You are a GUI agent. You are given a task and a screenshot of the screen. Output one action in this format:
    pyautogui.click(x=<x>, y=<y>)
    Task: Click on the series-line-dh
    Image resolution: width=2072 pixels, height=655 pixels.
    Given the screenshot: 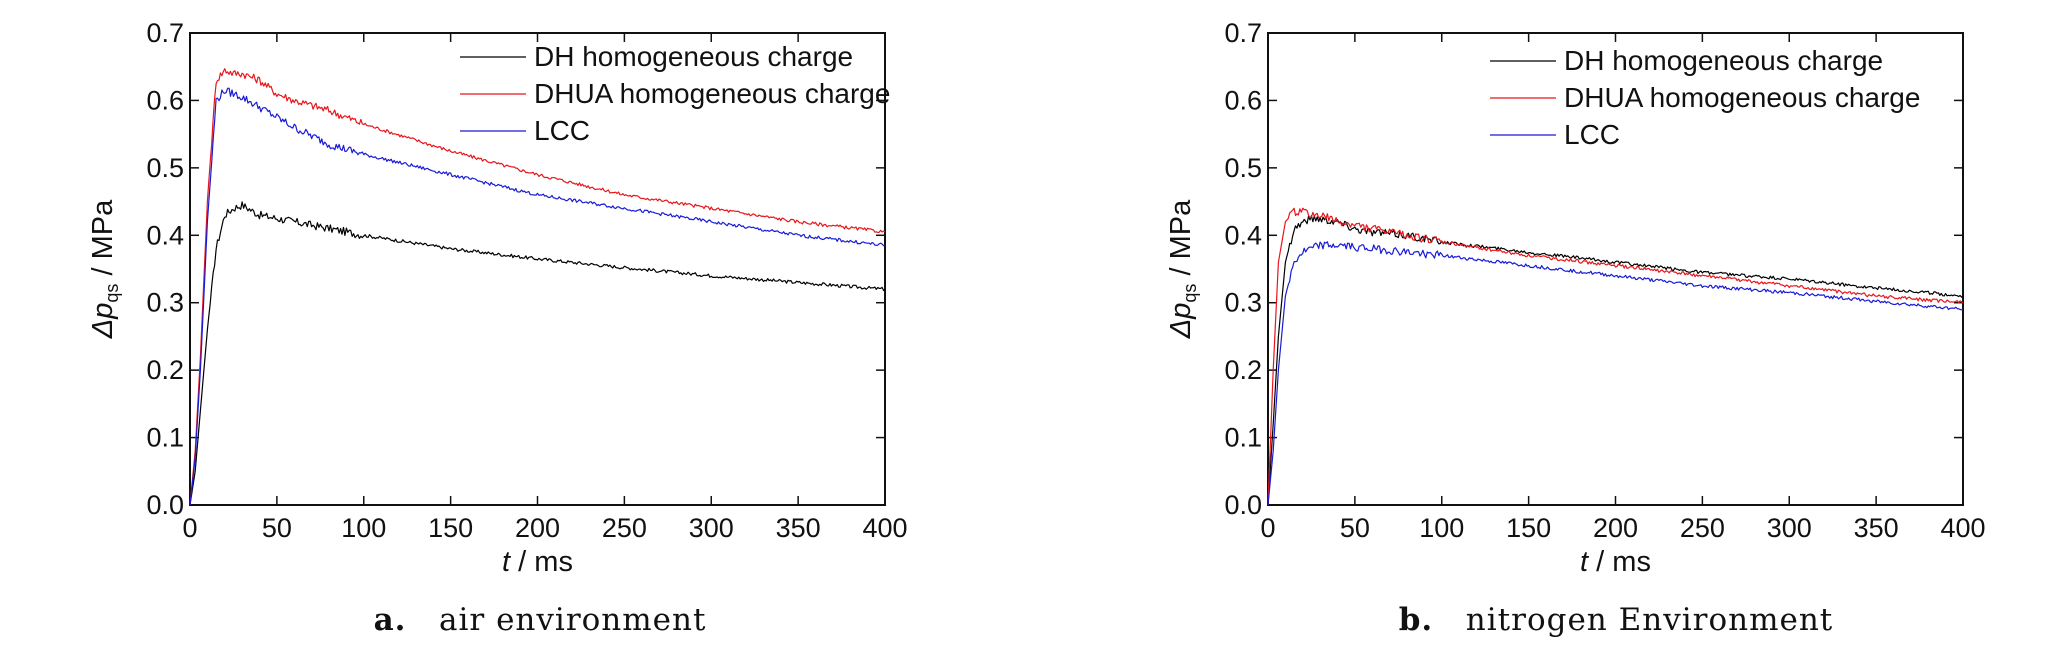 What is the action you would take?
    pyautogui.click(x=1615, y=360)
    